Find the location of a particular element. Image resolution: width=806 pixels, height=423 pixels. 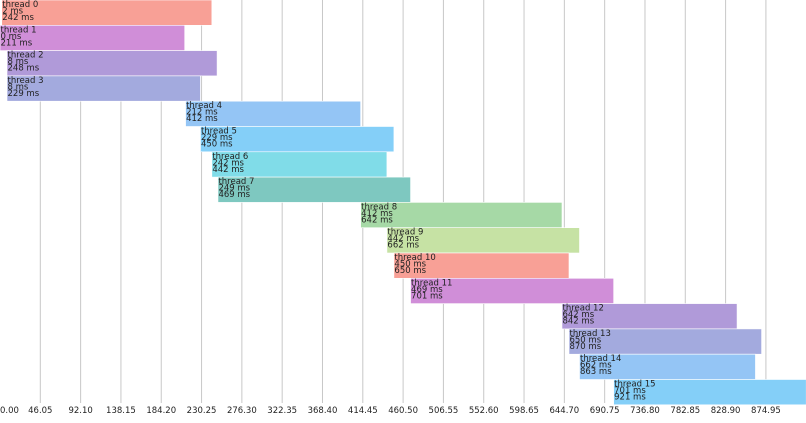

thread-end-label: 870 ms is located at coordinates (585, 347).